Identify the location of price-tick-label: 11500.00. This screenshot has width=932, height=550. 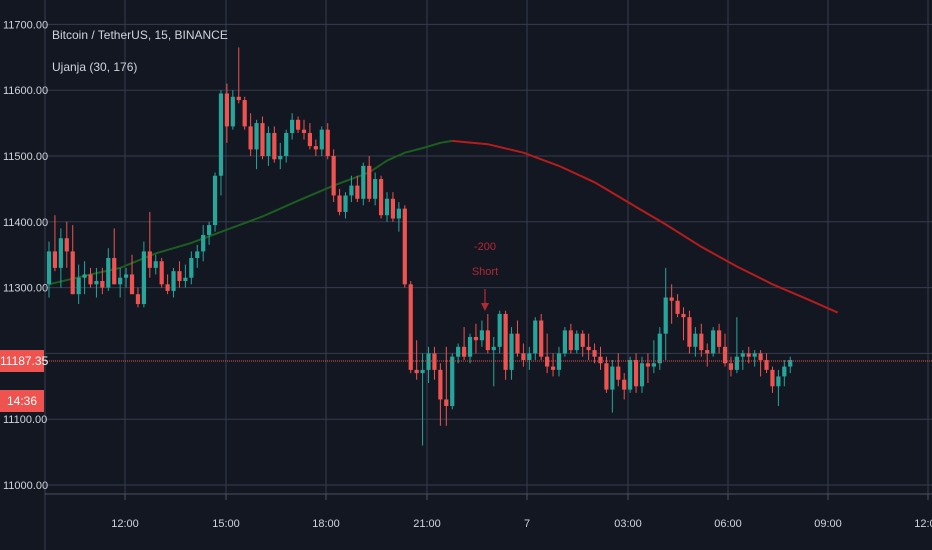
(25, 157).